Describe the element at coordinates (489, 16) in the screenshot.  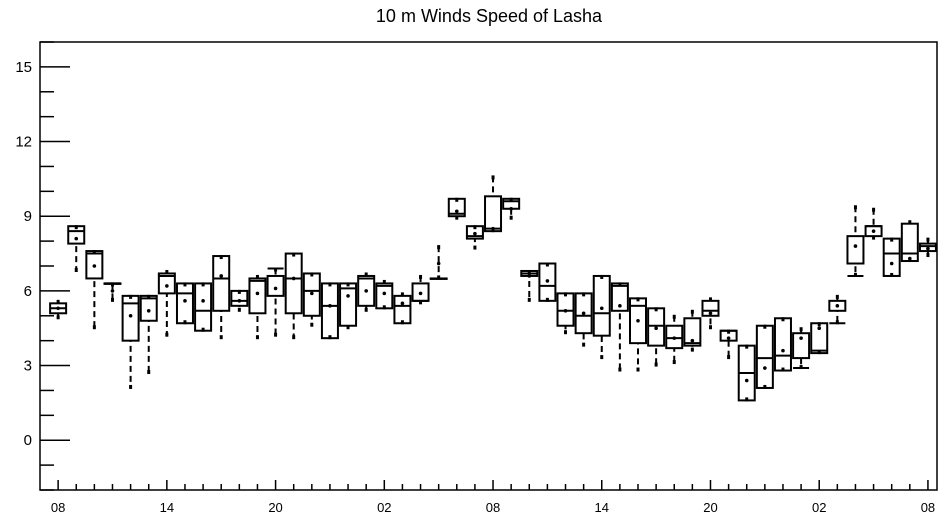
I see `chart-title: 10 m Winds Speed of Lasha` at that location.